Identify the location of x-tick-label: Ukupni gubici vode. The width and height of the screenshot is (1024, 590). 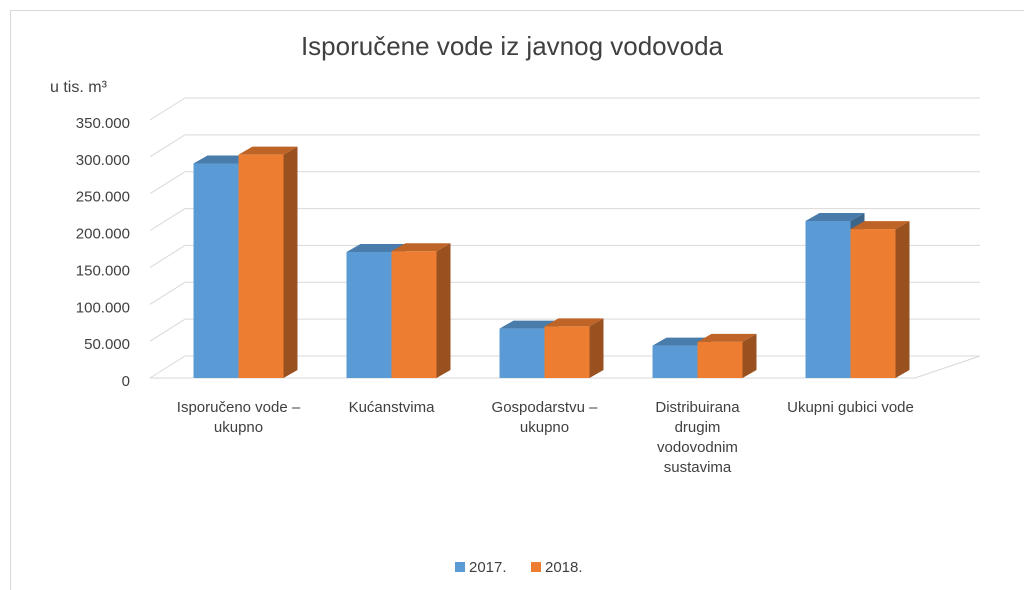
(850, 407).